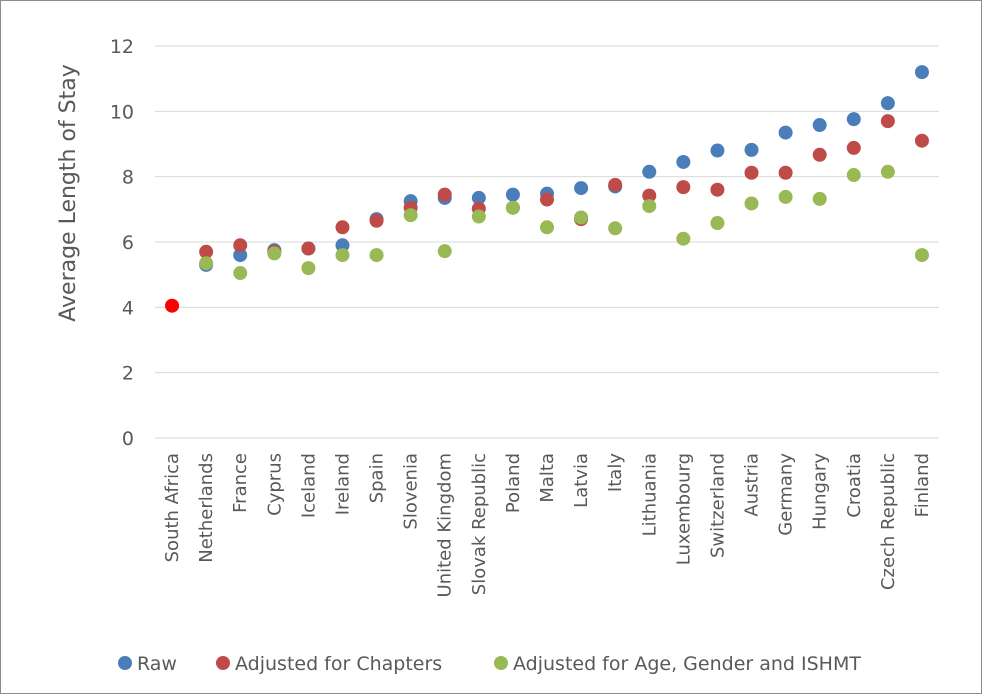  I want to click on x-category-label: South Africa, so click(172, 507).